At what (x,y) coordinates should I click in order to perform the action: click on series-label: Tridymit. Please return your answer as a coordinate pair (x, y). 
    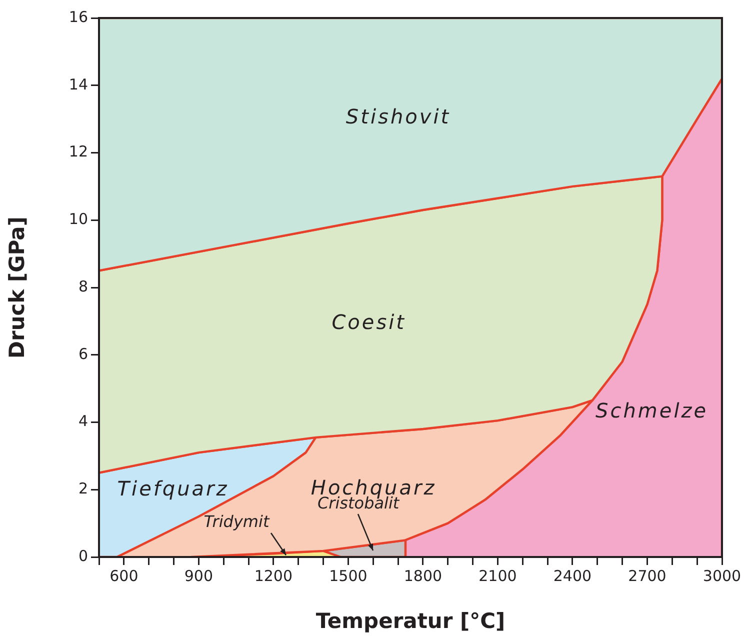
    Looking at the image, I should click on (237, 522).